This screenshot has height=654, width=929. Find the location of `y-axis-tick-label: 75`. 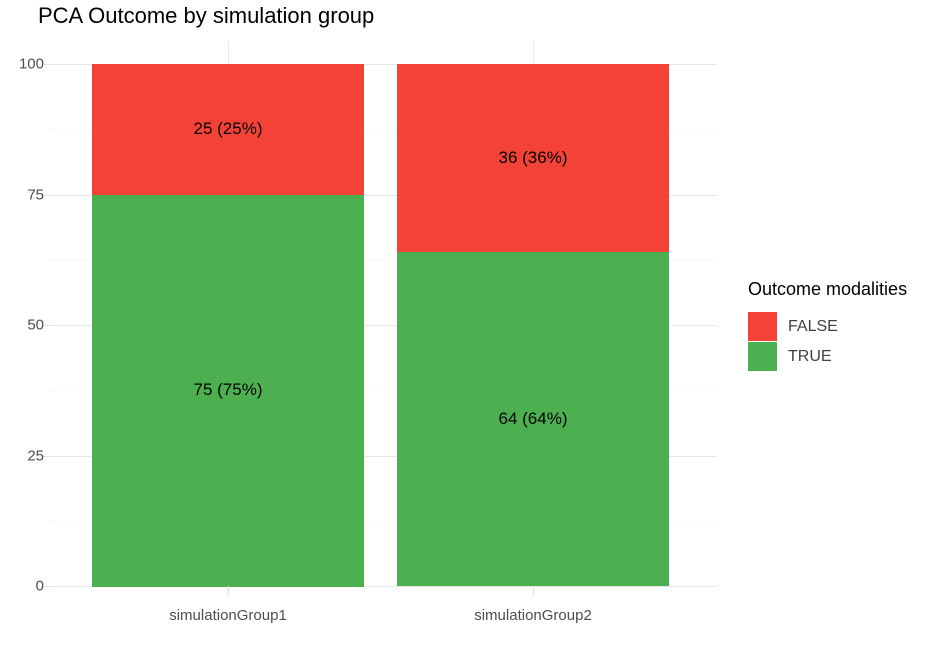

y-axis-tick-label: 75 is located at coordinates (35, 195).